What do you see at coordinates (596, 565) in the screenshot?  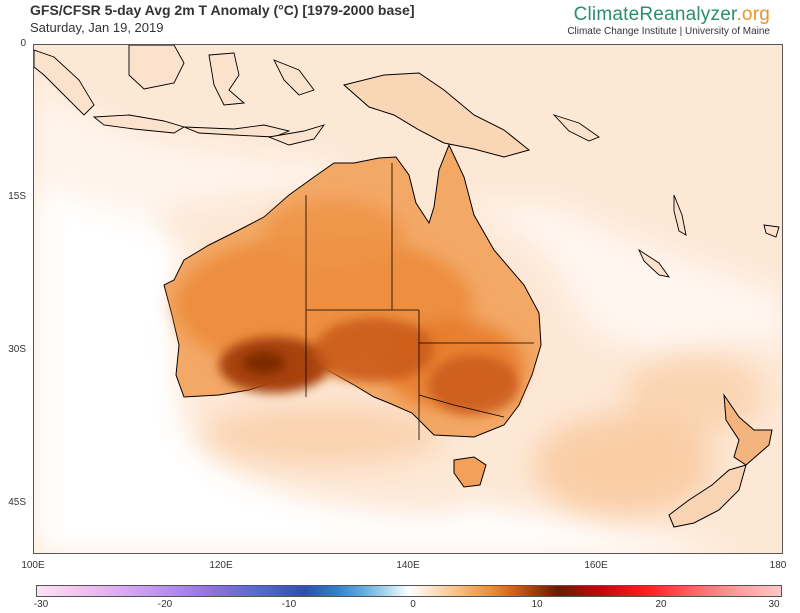 I see `lon-label-160e: 160E` at bounding box center [596, 565].